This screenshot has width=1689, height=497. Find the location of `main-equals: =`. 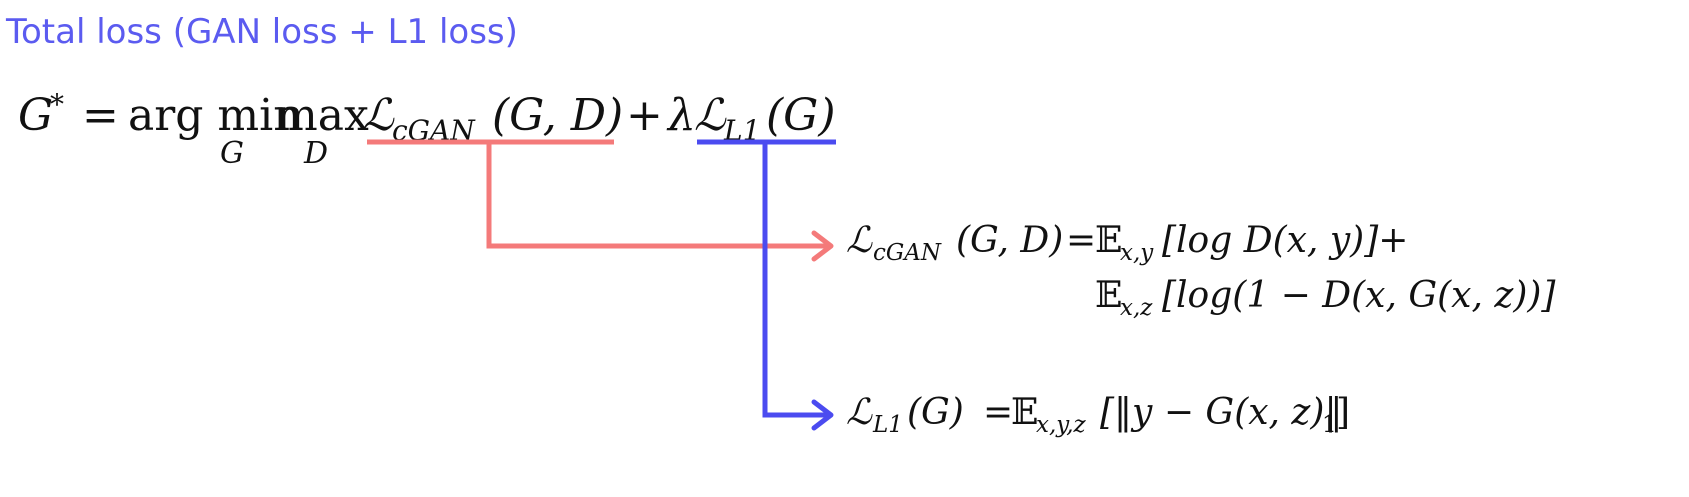

main-equals: = is located at coordinates (100, 115).